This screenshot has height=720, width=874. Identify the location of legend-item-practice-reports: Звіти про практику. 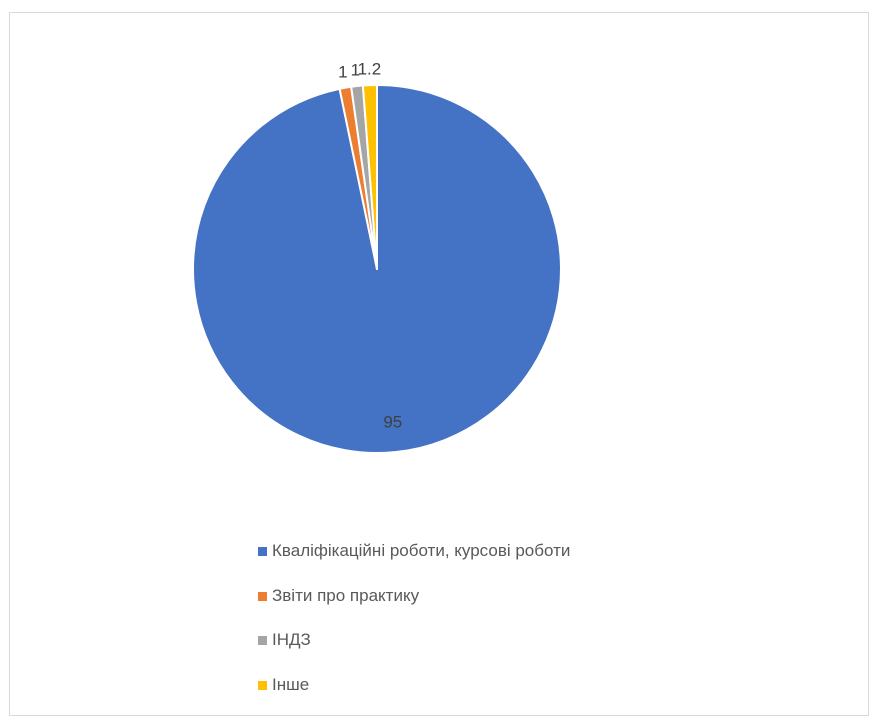
(414, 609).